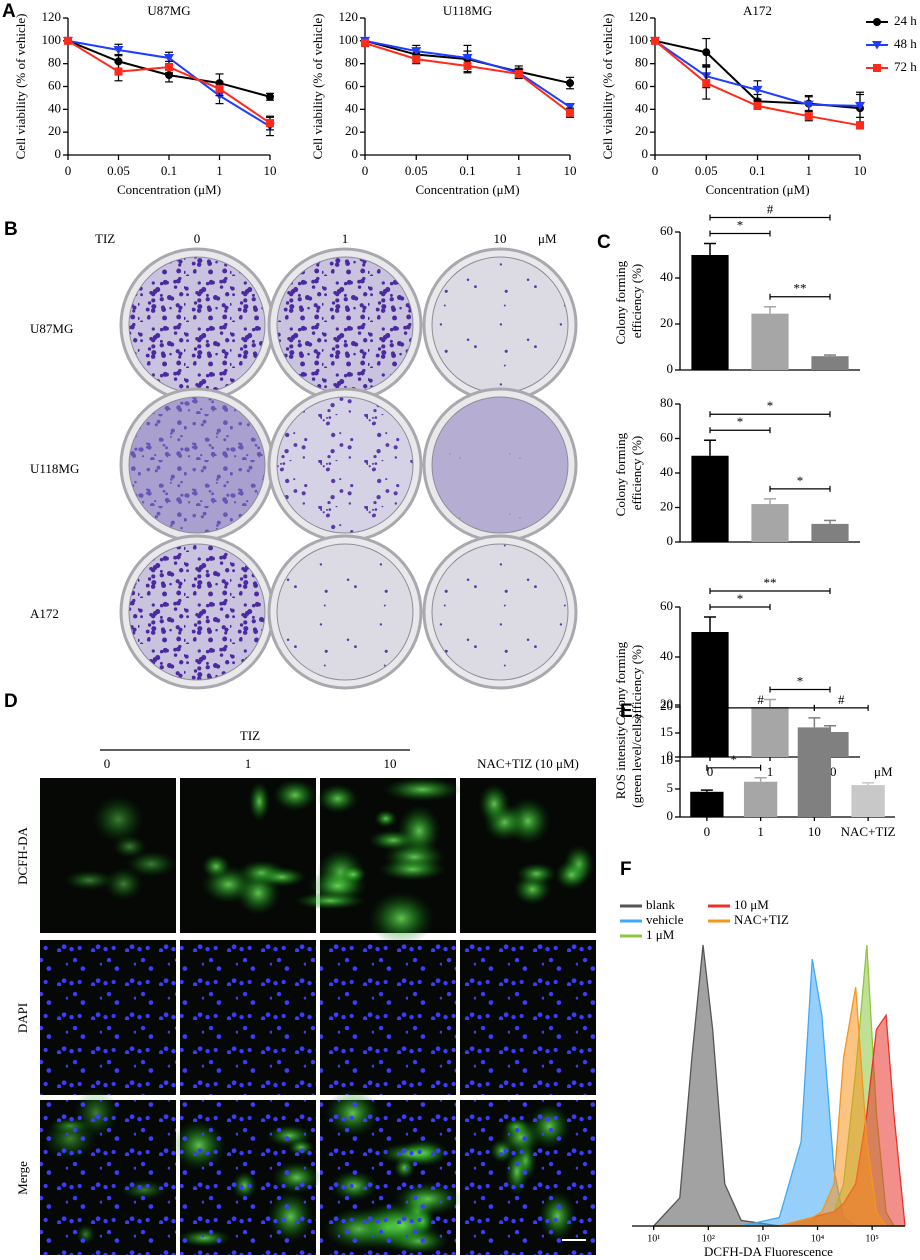 This screenshot has height=1260, width=920. Describe the element at coordinates (22, 856) in the screenshot. I see `stain-label: DCFH-DA` at that location.